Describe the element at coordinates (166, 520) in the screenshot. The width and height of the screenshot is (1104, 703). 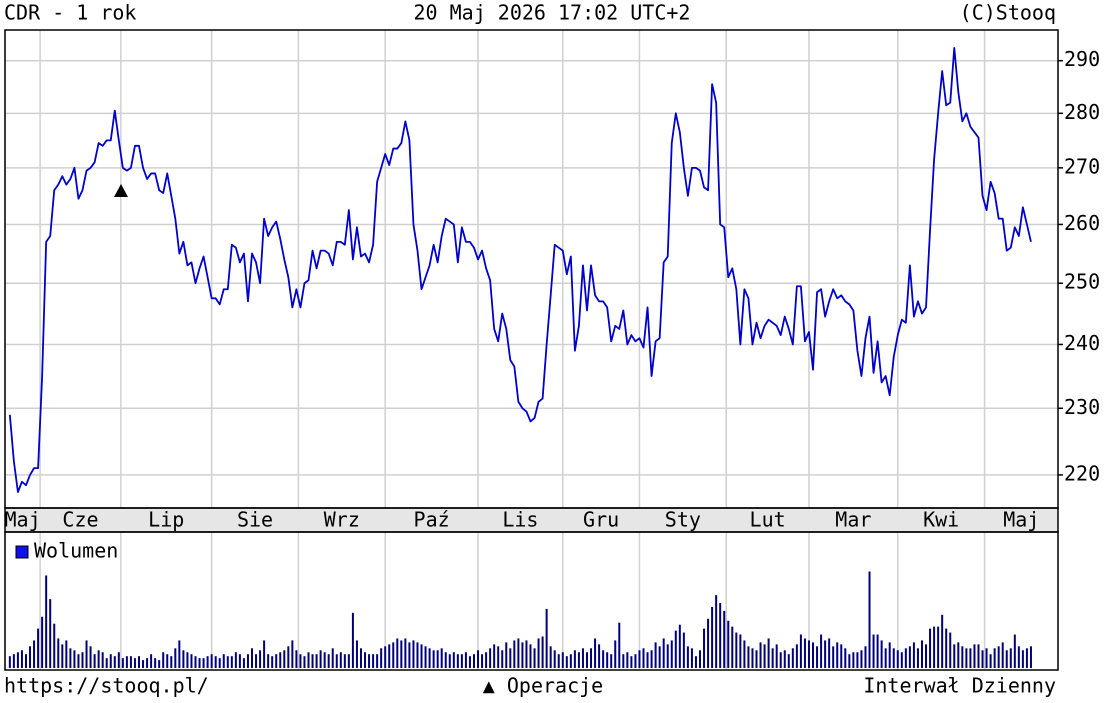
I see `x-tick-label: Lip` at that location.